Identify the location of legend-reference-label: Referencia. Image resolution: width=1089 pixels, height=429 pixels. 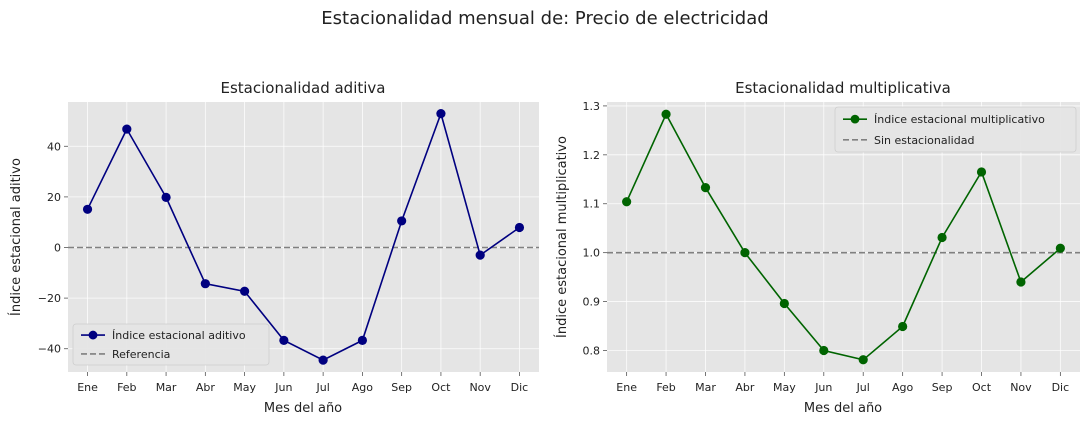
(141, 354).